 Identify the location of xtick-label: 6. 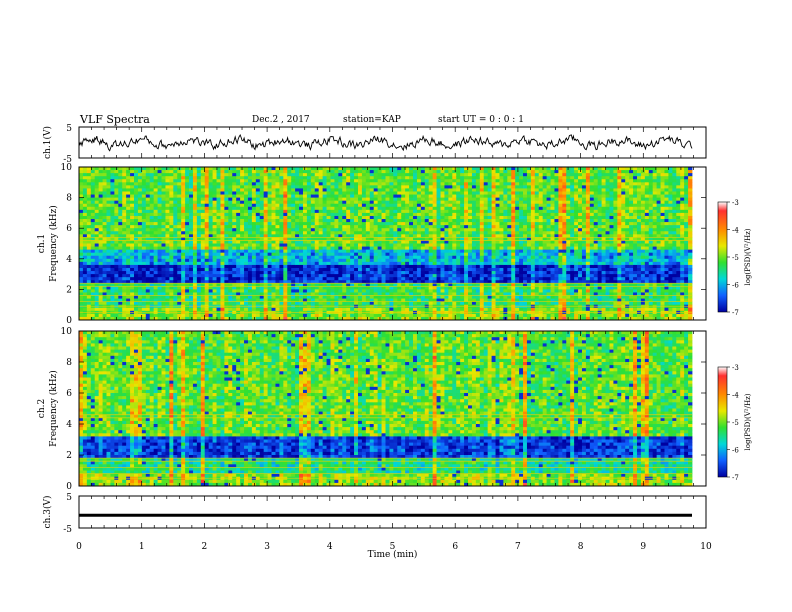
(455, 547).